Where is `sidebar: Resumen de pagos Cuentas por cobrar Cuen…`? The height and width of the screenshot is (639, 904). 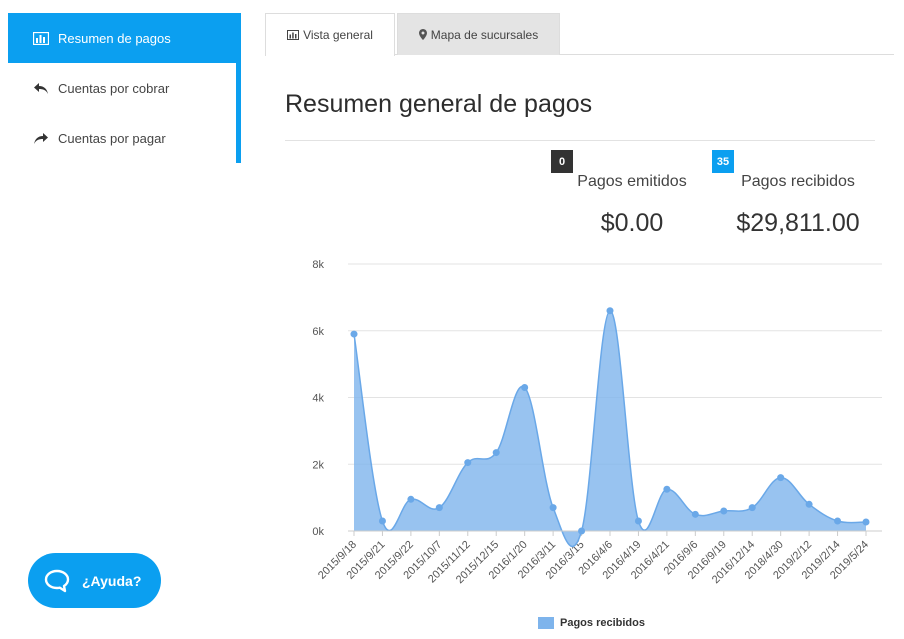
sidebar: Resumen de pagos Cuentas por cobrar Cuen… is located at coordinates (124, 88).